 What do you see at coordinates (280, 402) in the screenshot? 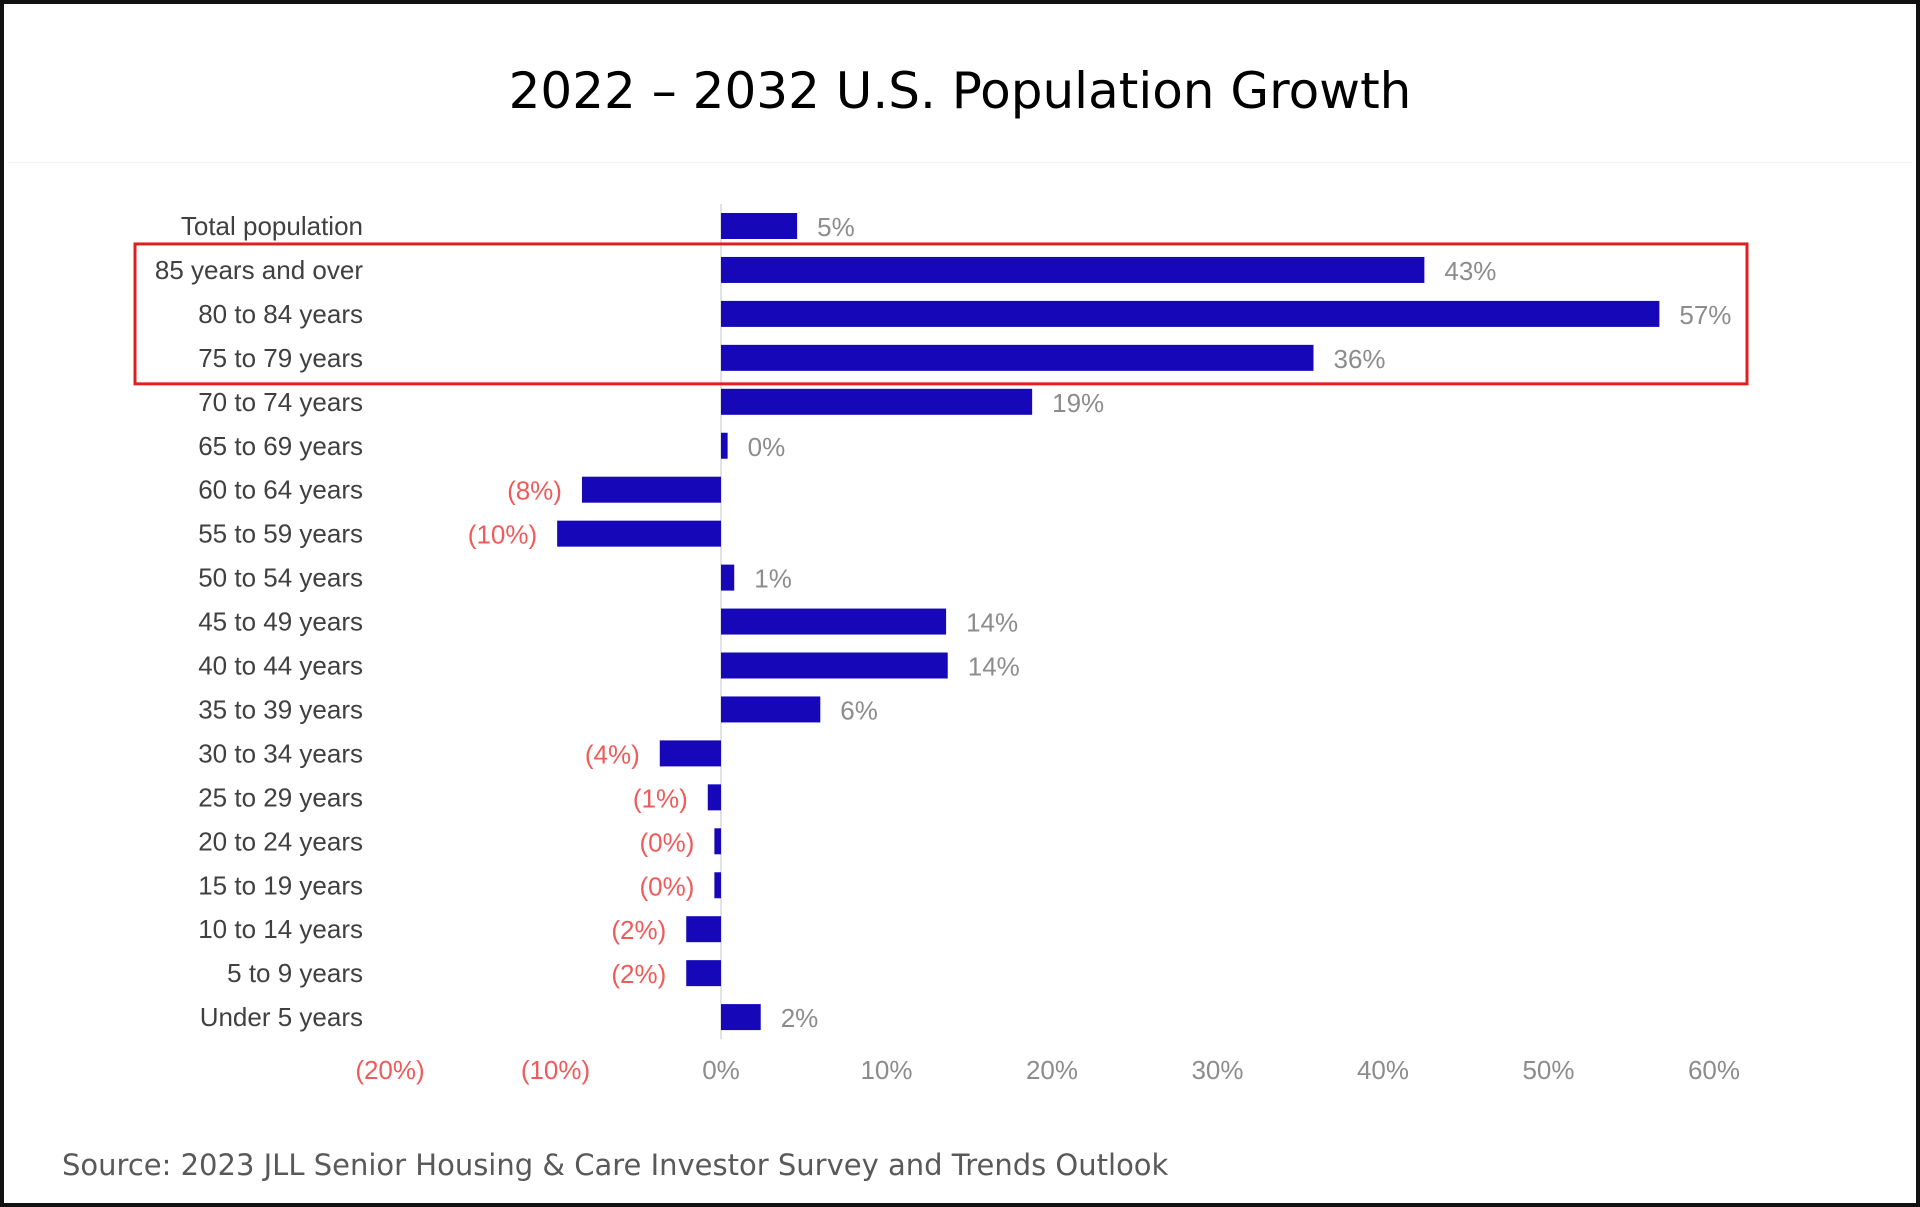
I see `category-label-70-to-74-years: 70 to 74 years` at bounding box center [280, 402].